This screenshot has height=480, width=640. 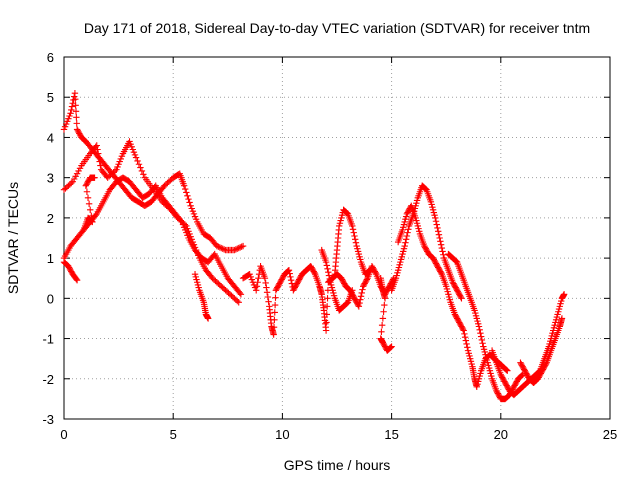 I want to click on y-tick-label: -3, so click(x=48, y=419).